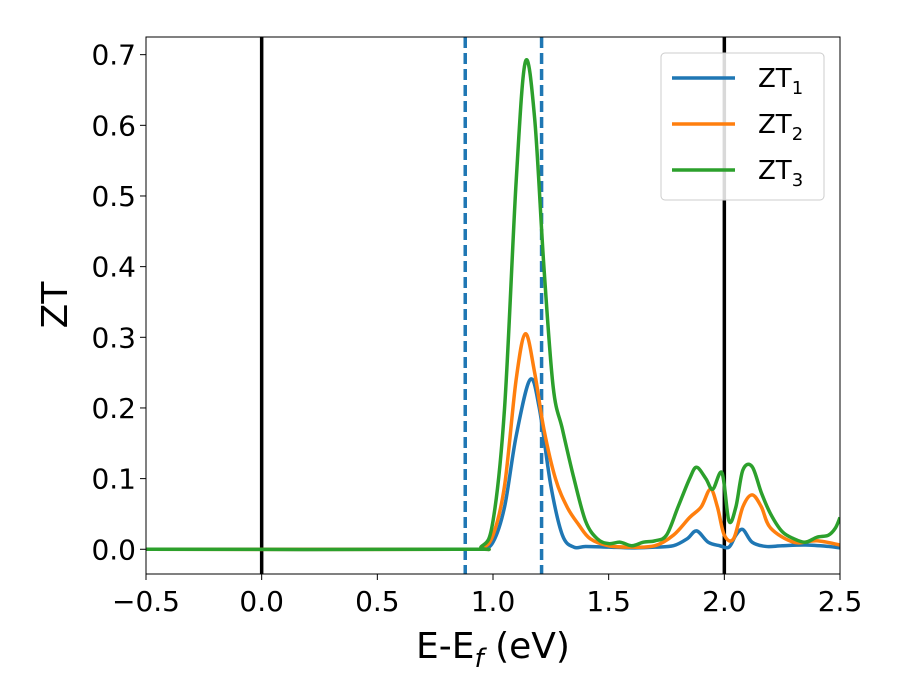  Describe the element at coordinates (113, 196) in the screenshot. I see `y-tick-label: 0.5` at that location.